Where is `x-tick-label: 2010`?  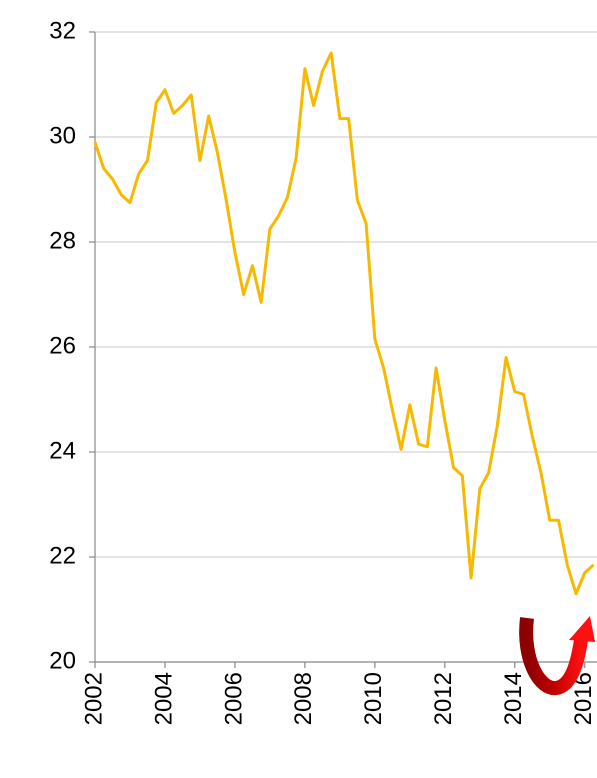 x-tick-label: 2010 is located at coordinates (373, 698).